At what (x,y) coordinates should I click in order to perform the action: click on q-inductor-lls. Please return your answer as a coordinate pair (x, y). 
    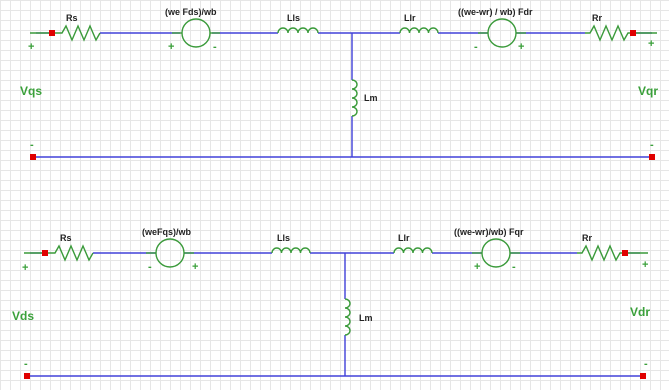
    Looking at the image, I should click on (298, 30).